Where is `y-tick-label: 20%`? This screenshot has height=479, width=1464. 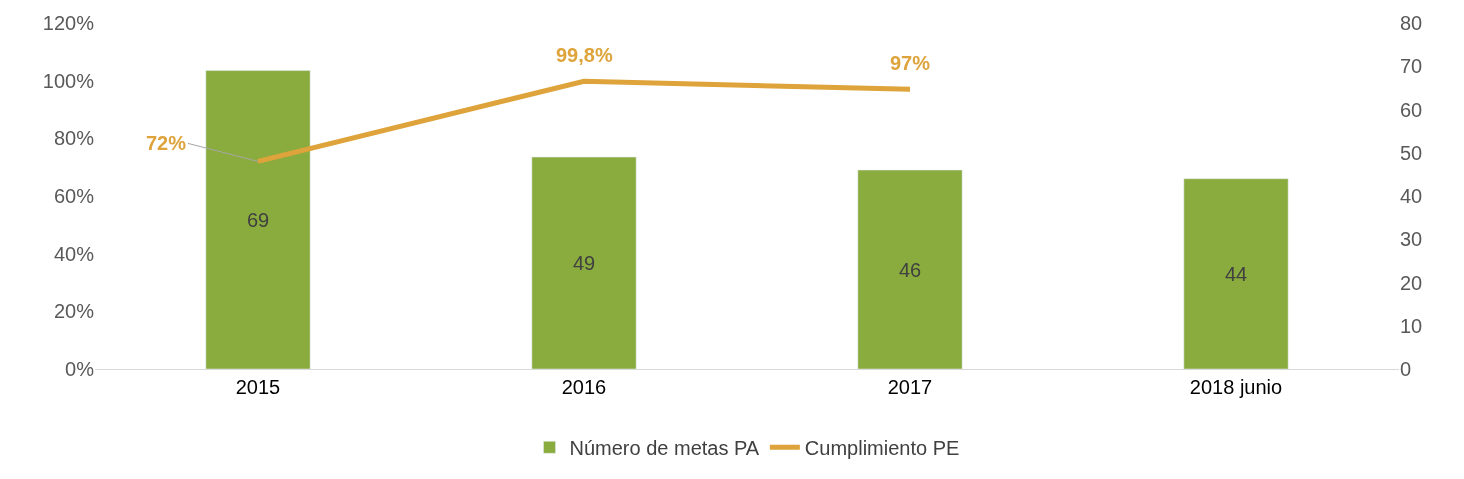
y-tick-label: 20% is located at coordinates (74, 311).